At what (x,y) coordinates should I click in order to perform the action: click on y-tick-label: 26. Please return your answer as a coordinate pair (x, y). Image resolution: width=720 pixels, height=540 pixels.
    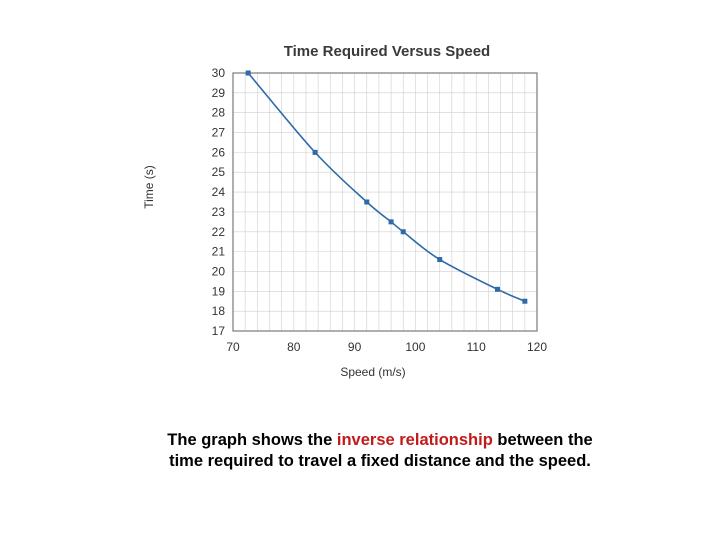
    Looking at the image, I should click on (219, 152).